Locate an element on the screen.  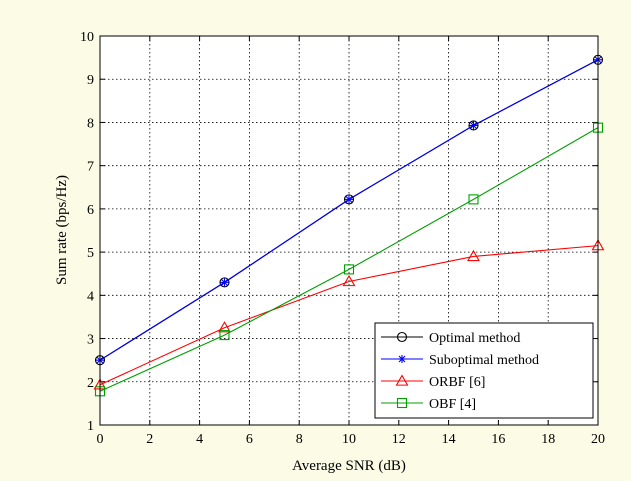
y-tick-label: 1 is located at coordinates (90, 426).